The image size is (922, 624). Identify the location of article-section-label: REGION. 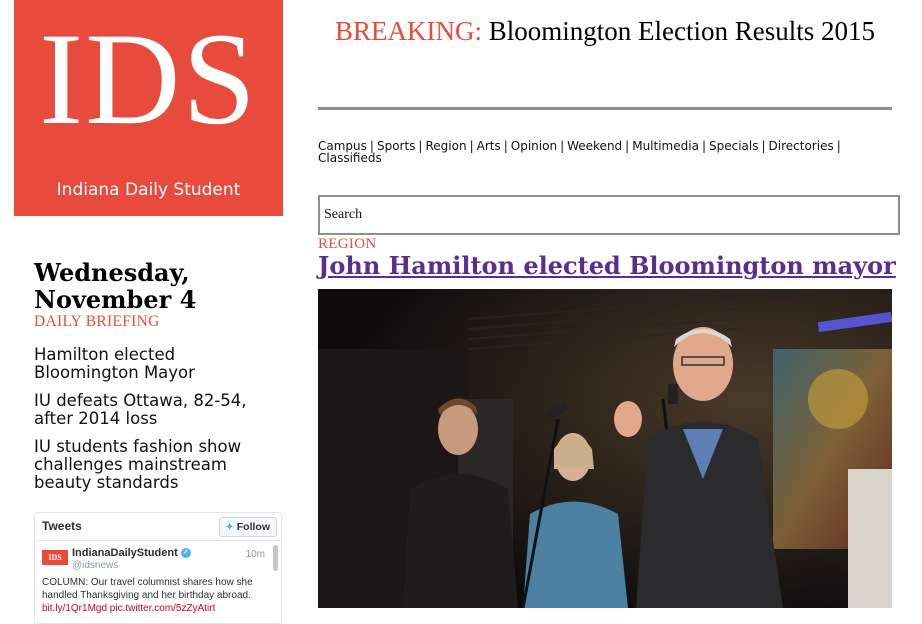
(347, 244).